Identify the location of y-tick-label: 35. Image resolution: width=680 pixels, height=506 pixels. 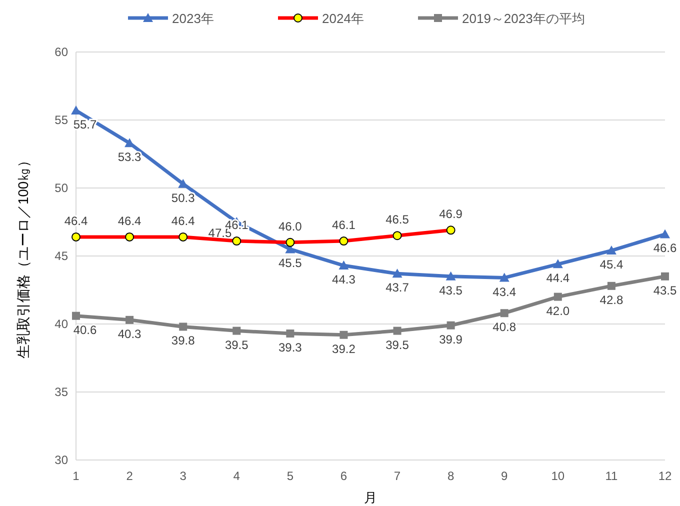
(61, 392).